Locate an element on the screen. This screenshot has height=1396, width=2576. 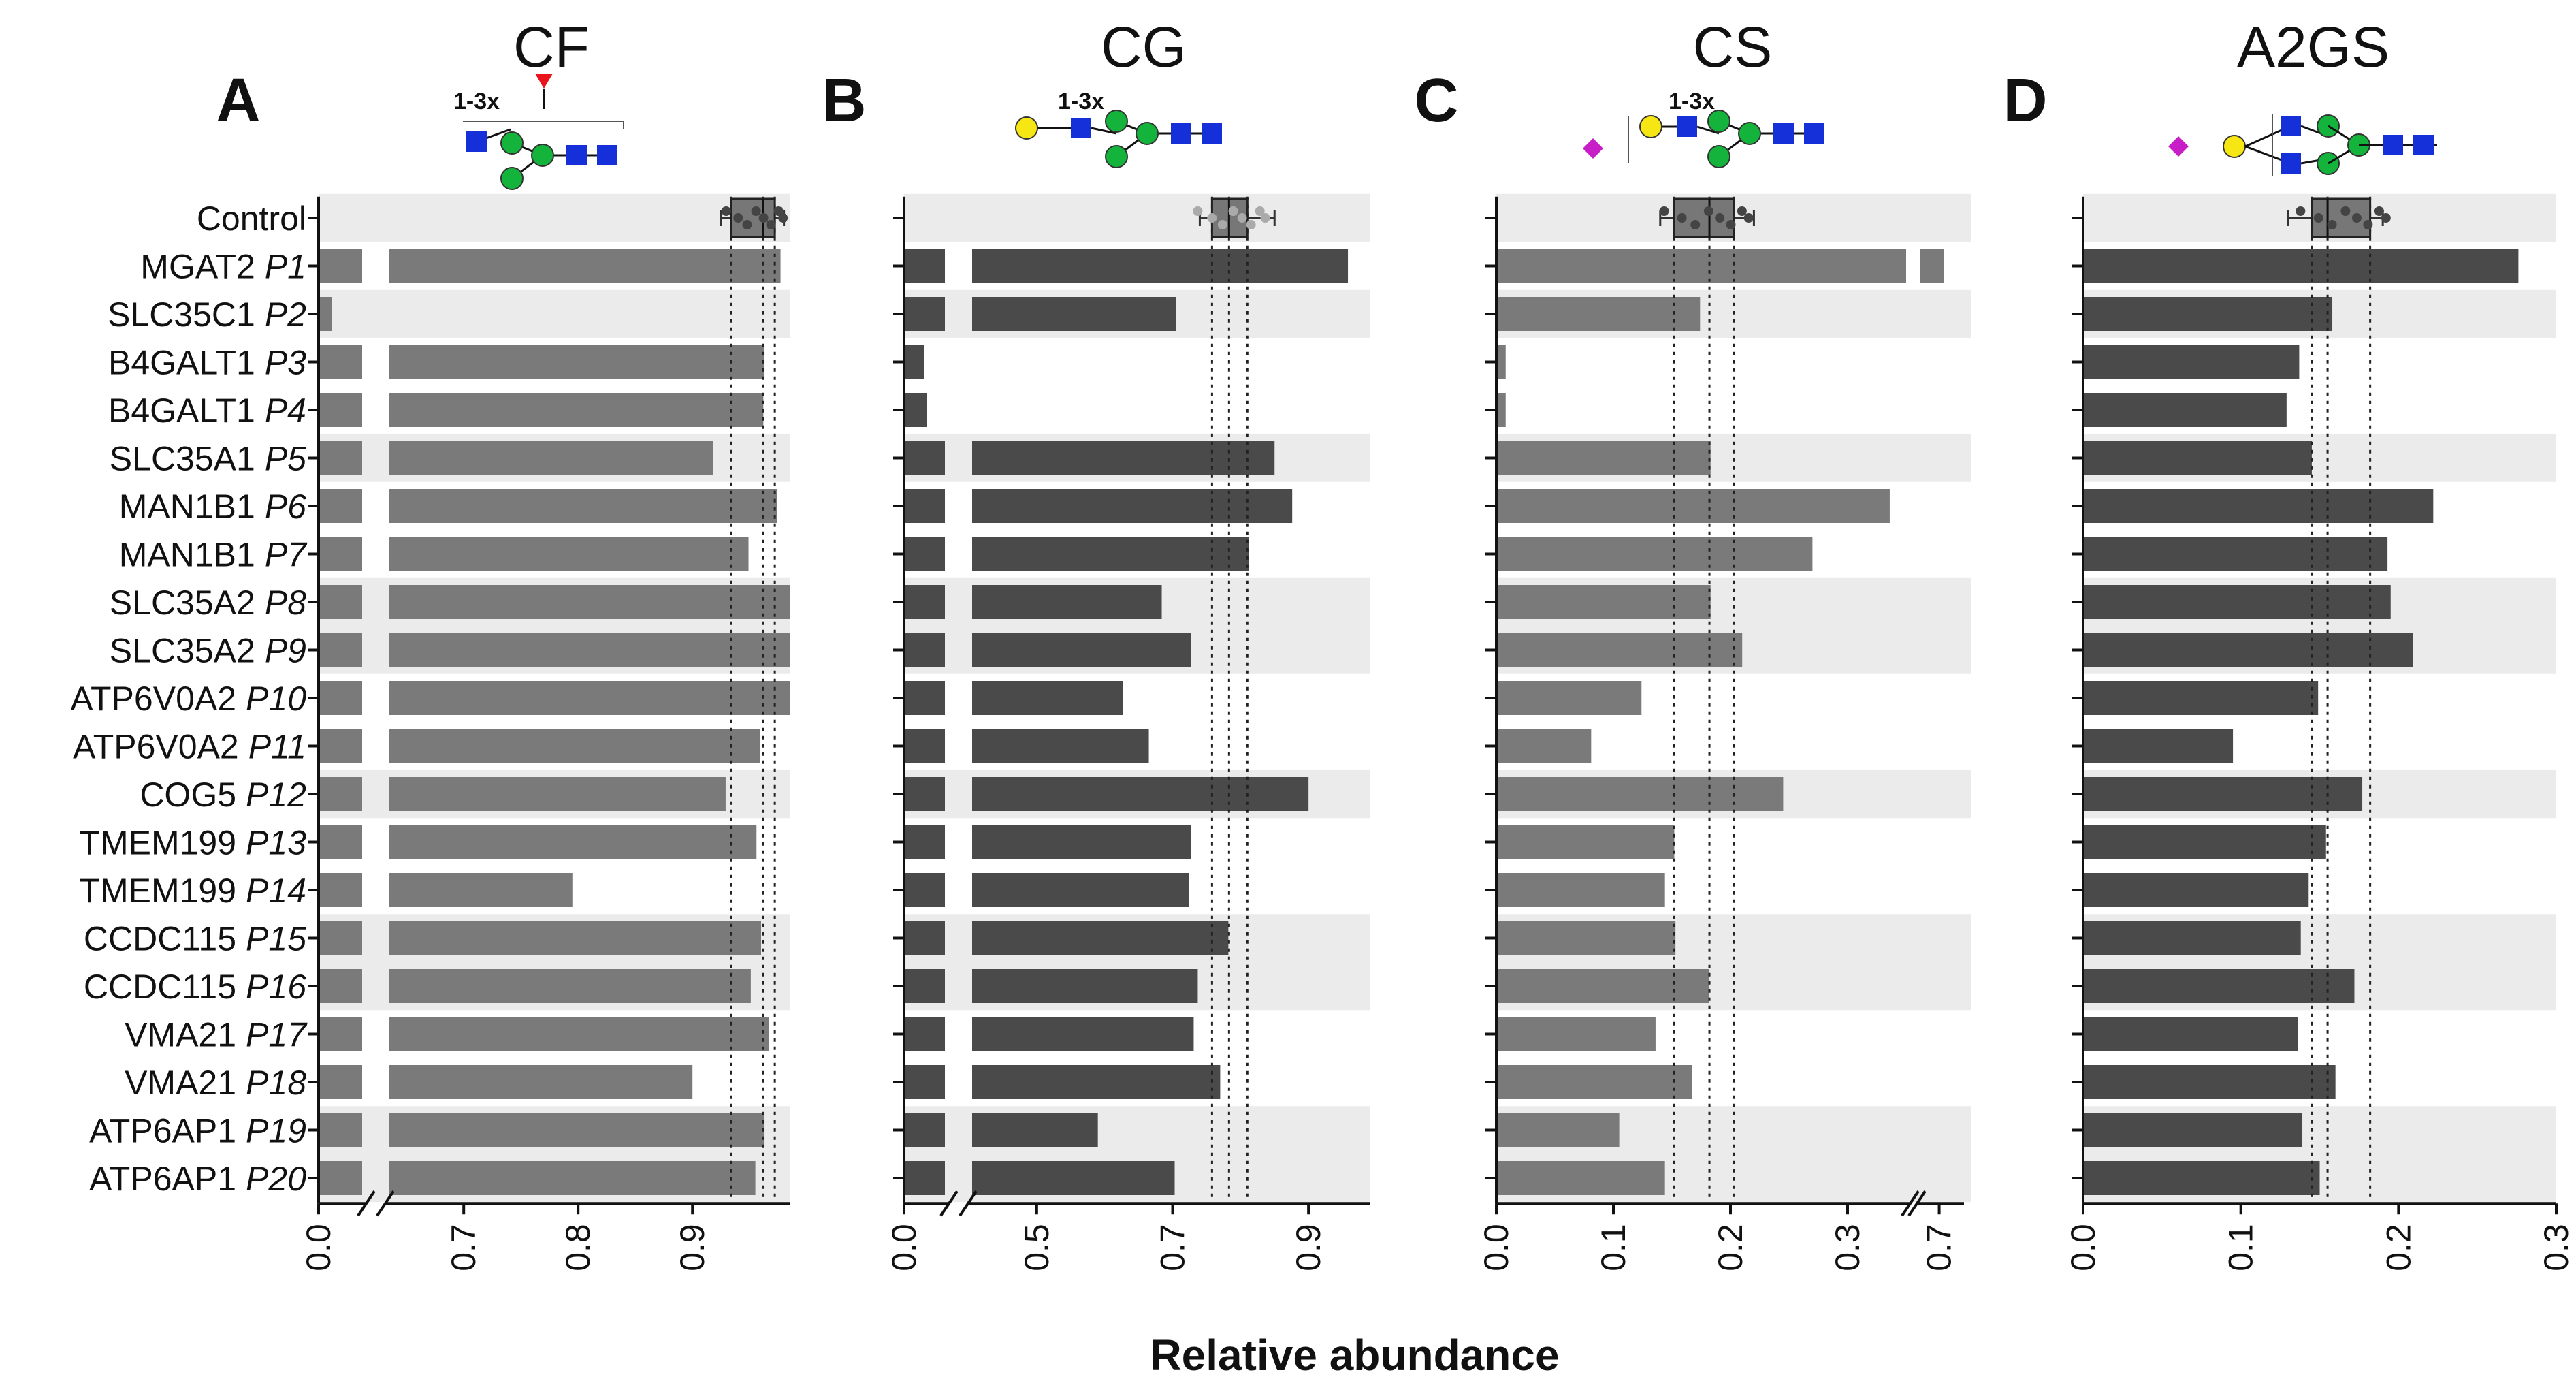
panel-title-cs: CS is located at coordinates (1733, 47).